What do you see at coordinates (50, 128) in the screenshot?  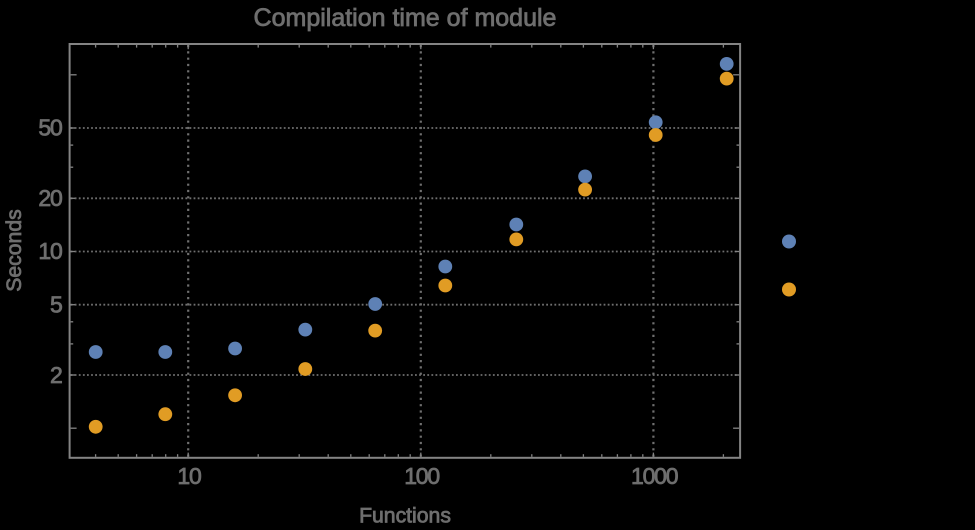 I see `svg-text: 50` at bounding box center [50, 128].